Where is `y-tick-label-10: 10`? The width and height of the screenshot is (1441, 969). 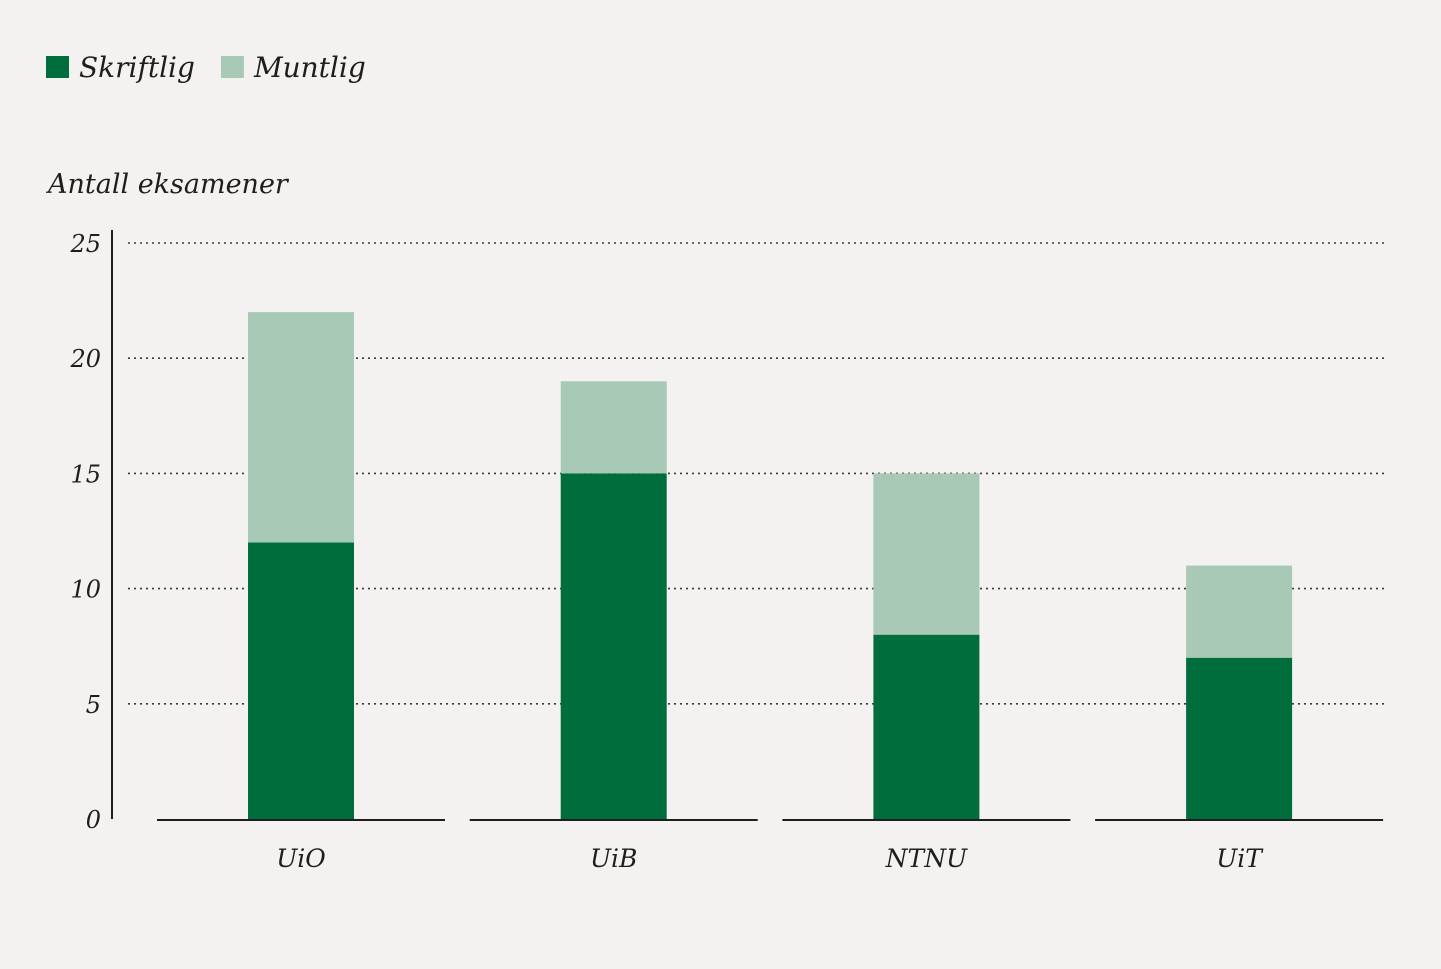
y-tick-label-10: 10 is located at coordinates (85, 590).